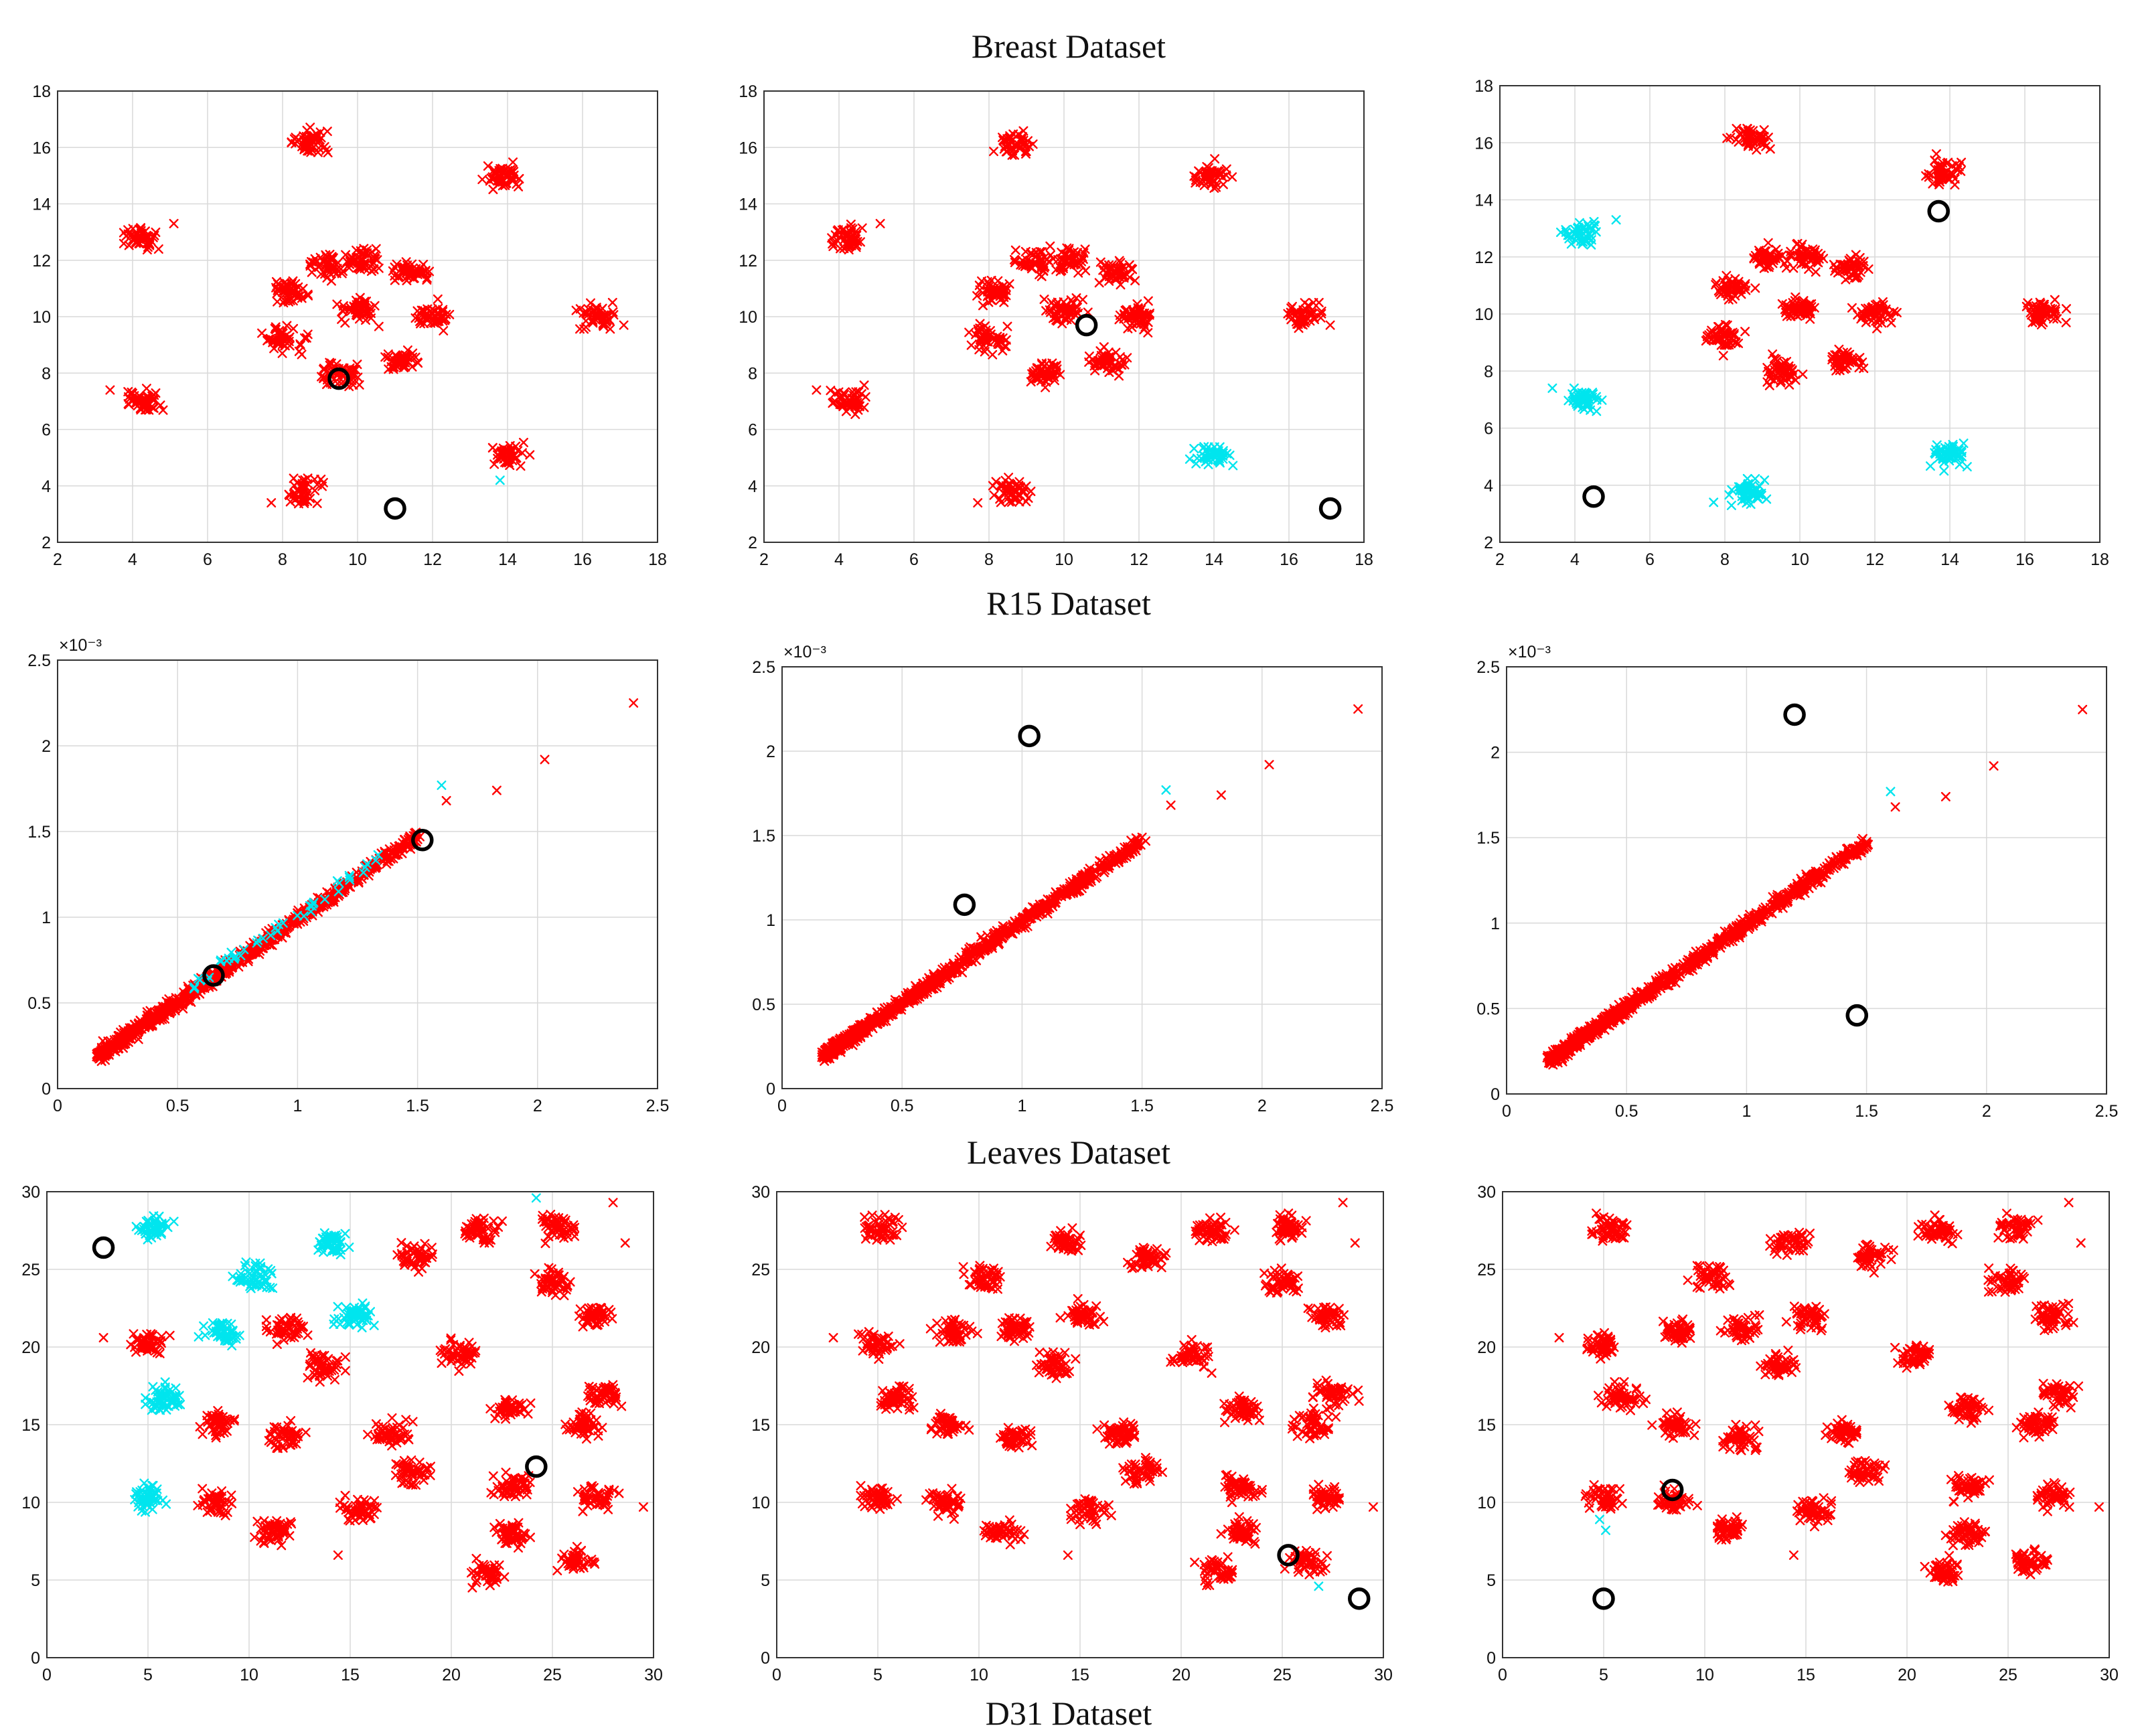  I want to click on x-tick-label: 10, so click(1799, 559).